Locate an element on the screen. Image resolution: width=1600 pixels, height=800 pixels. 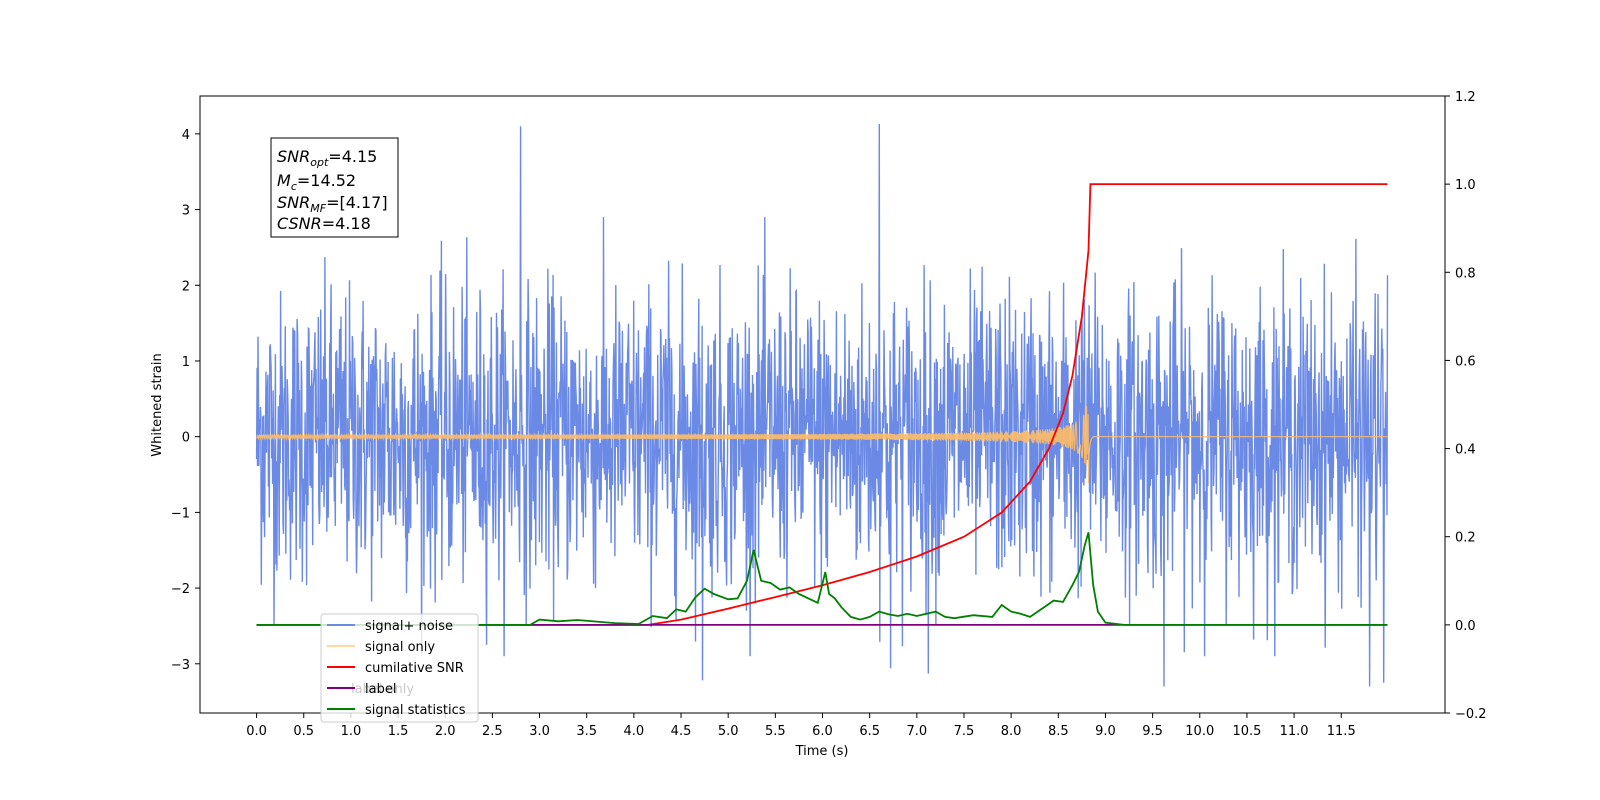
series-signal-statistics is located at coordinates (822, 579).